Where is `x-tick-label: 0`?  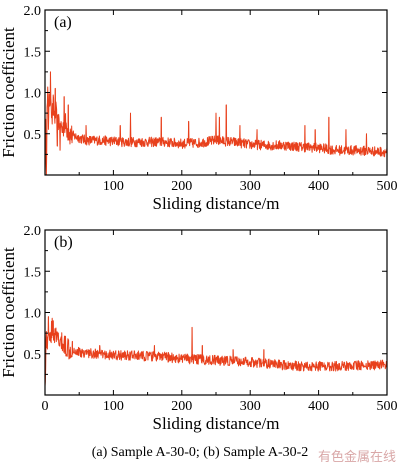
x-tick-label: 0 is located at coordinates (45, 406).